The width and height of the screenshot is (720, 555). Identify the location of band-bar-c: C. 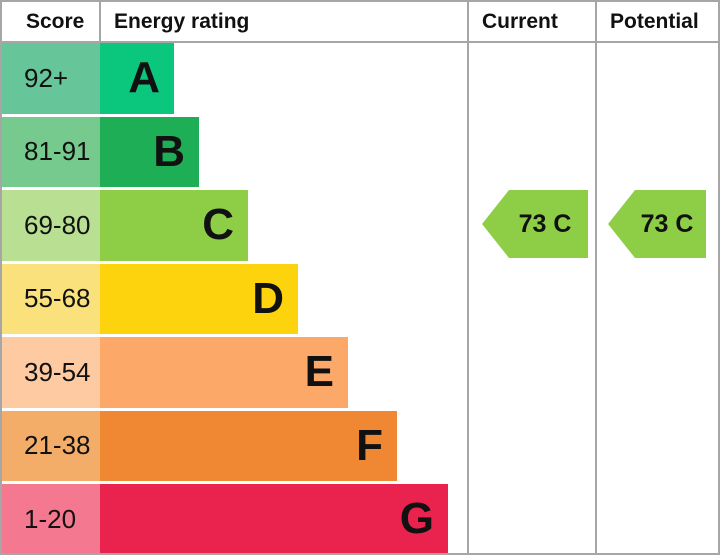
(174, 225).